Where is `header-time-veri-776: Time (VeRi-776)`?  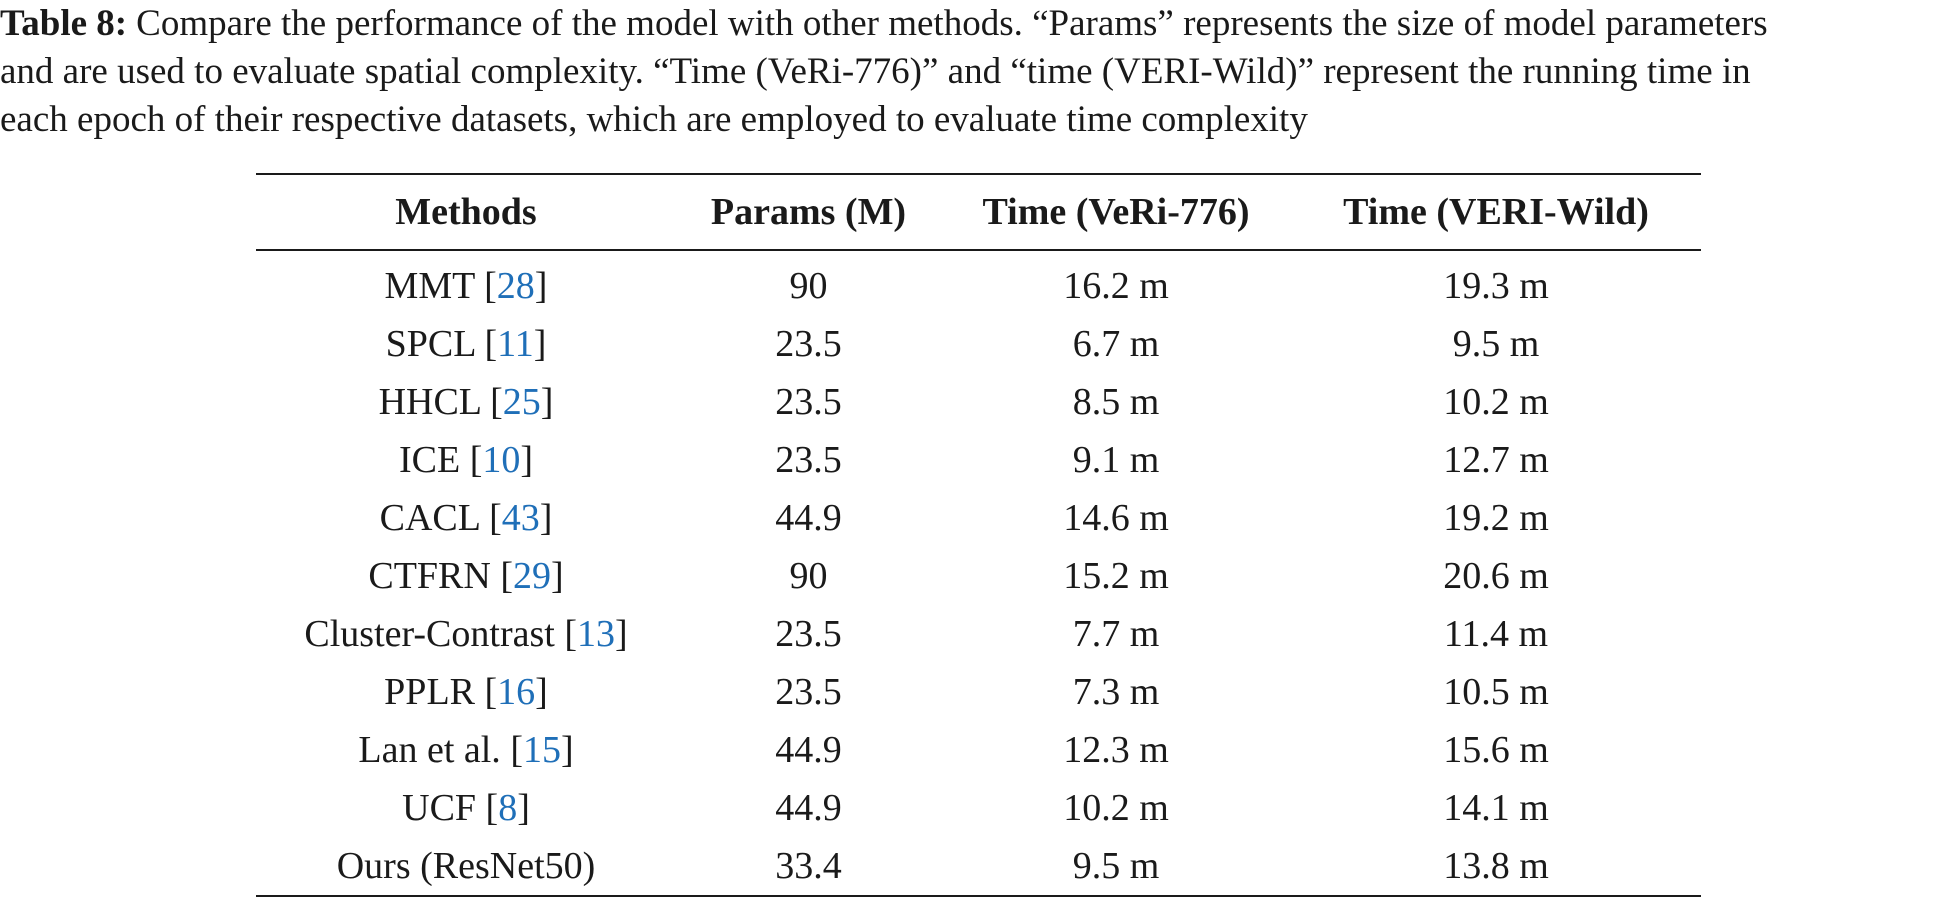
header-time-veri-776: Time (VeRi-776) is located at coordinates (1116, 212).